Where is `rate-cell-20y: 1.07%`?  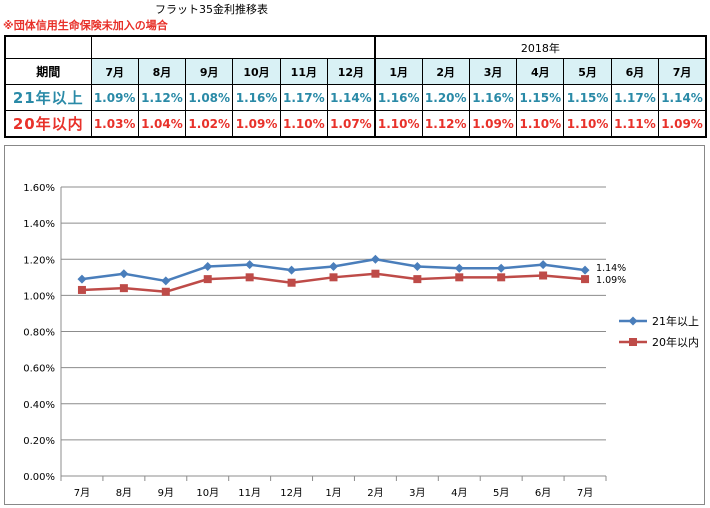 rate-cell-20y: 1.07% is located at coordinates (351, 124).